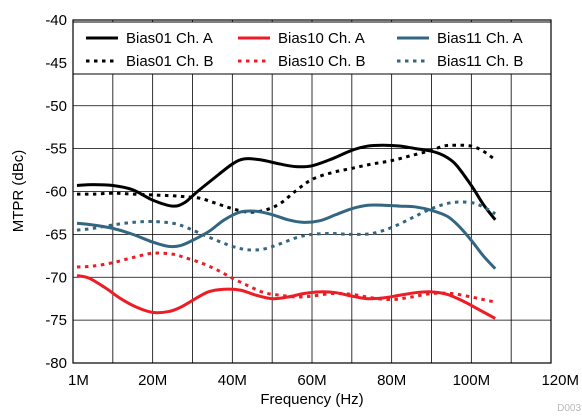 Image resolution: width=582 pixels, height=418 pixels. What do you see at coordinates (480, 38) in the screenshot?
I see `legend-label: Bias11 Ch. A` at bounding box center [480, 38].